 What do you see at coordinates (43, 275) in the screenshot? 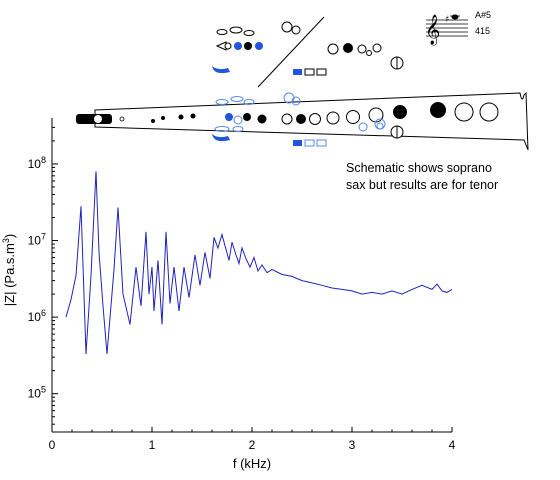
I see `y-ticks: 10⁵ 10⁶ 10⁷ 10⁸` at bounding box center [43, 275].